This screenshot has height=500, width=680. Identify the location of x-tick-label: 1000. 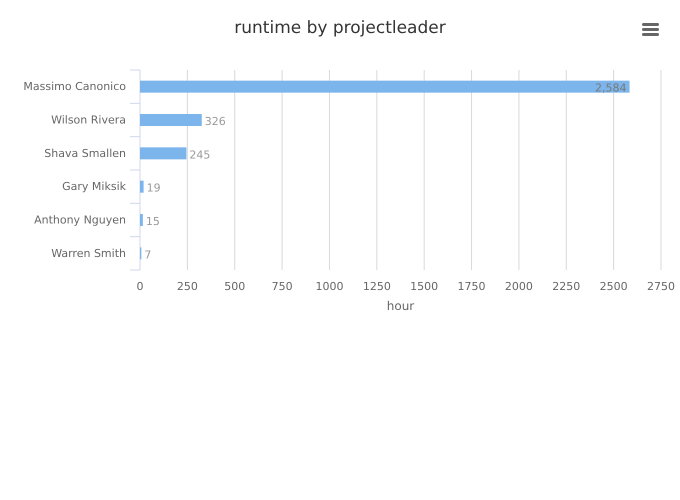
(329, 286).